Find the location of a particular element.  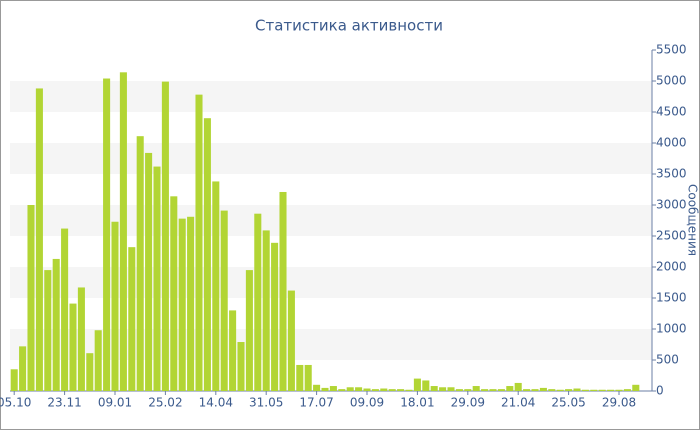

x-tick-label: 09.01 is located at coordinates (115, 403).